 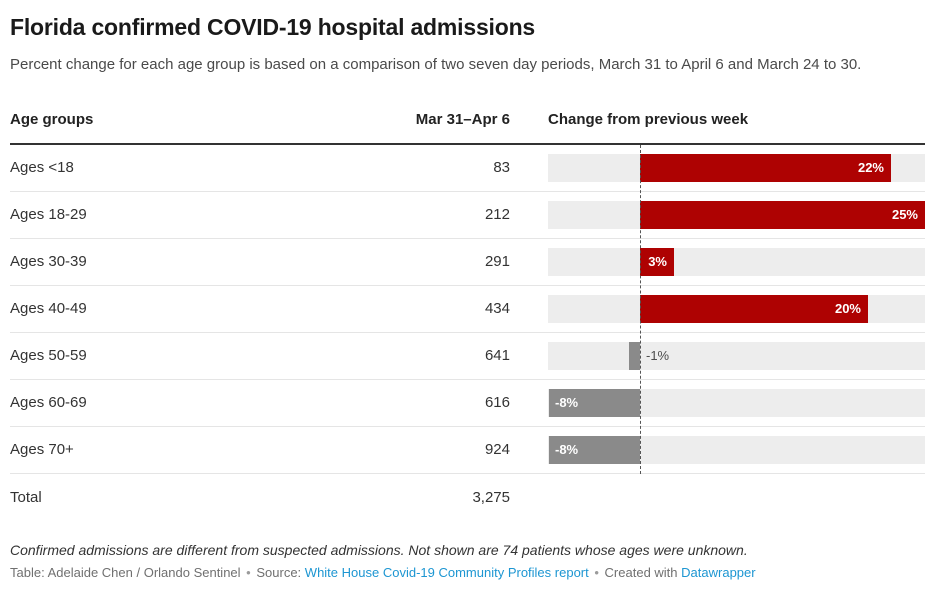 What do you see at coordinates (497, 214) in the screenshot?
I see `row-admissions-value: 212` at bounding box center [497, 214].